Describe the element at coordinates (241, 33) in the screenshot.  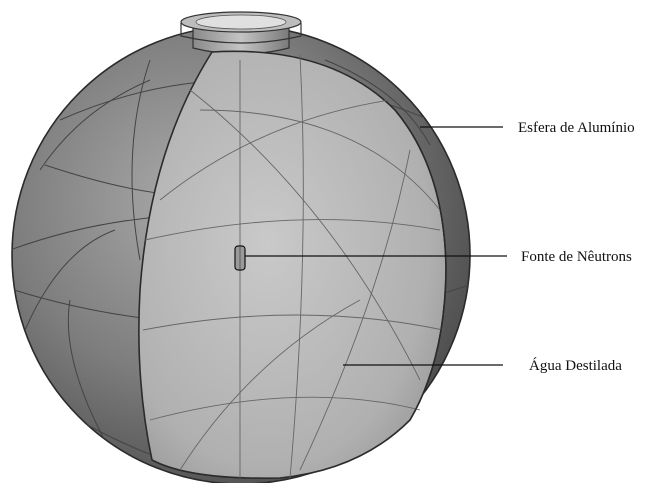
I see `sphere-neck` at that location.